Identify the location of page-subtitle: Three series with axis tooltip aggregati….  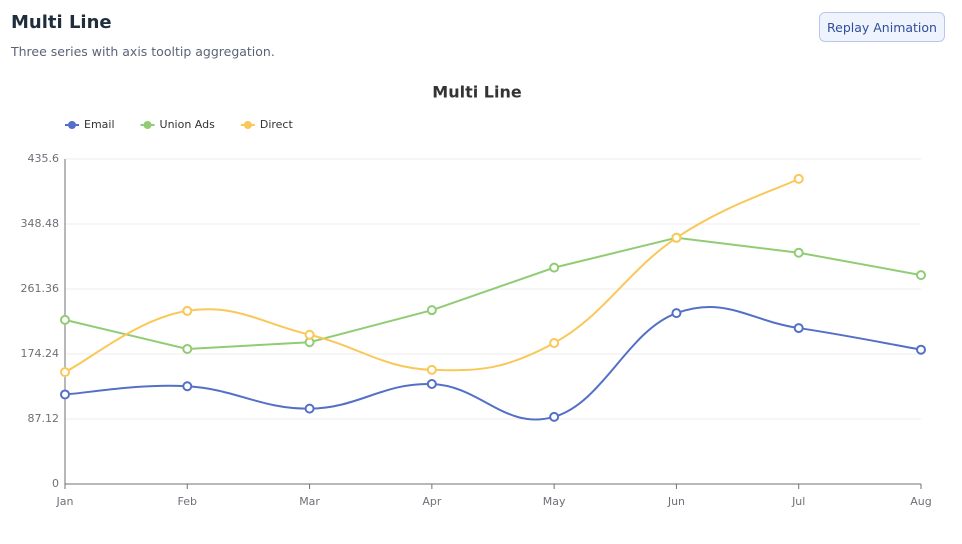
(143, 51).